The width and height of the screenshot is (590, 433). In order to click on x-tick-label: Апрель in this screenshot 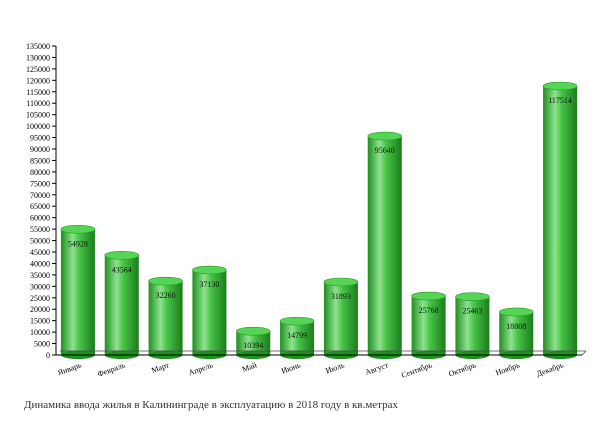, I will do `click(200, 368)`.